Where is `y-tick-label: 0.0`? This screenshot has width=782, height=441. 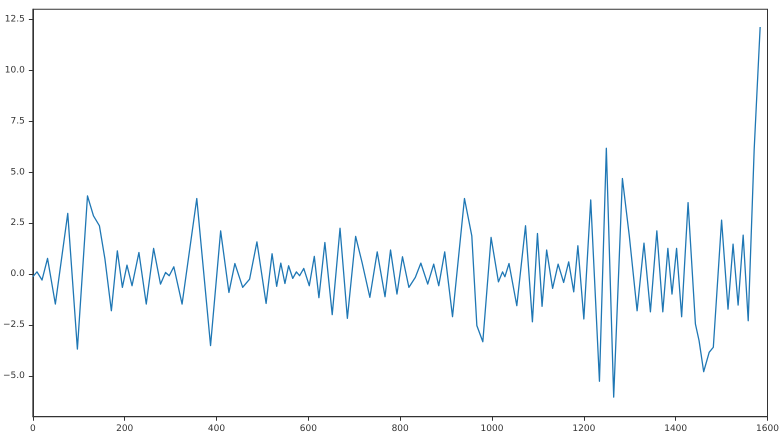
y-tick-label: 0.0 is located at coordinates (18, 274).